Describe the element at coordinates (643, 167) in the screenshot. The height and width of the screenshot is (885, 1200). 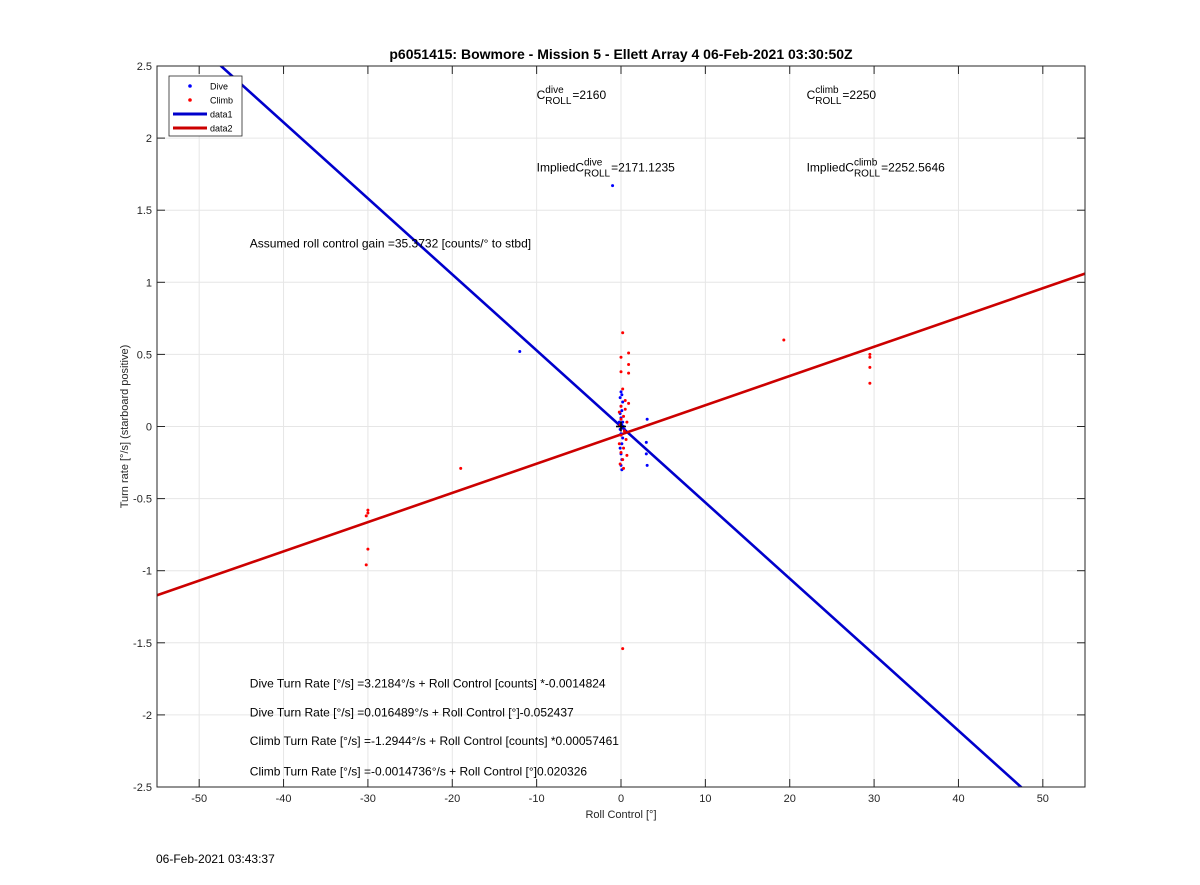
I see `annotation-value: =2171.1235` at that location.